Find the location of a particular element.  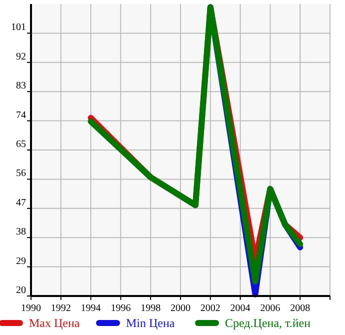

y-tick-label: 38 is located at coordinates (21, 232).